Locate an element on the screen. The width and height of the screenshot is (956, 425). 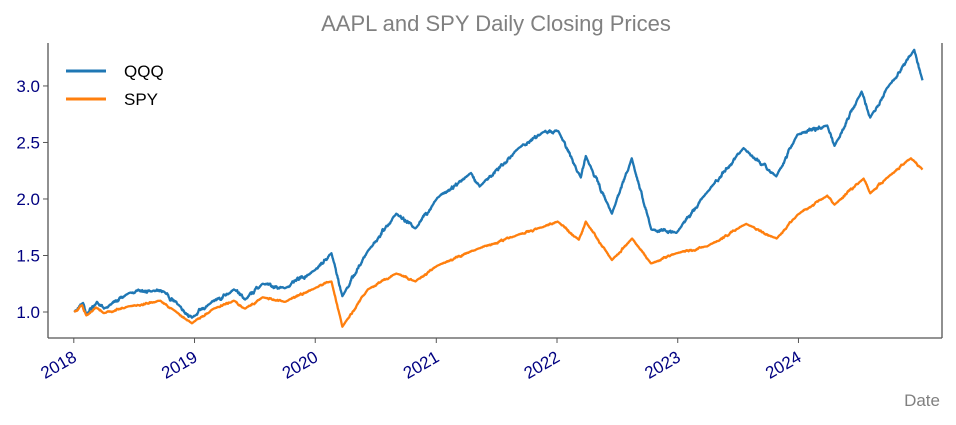
y-tick-label: 2.5 is located at coordinates (28, 142).